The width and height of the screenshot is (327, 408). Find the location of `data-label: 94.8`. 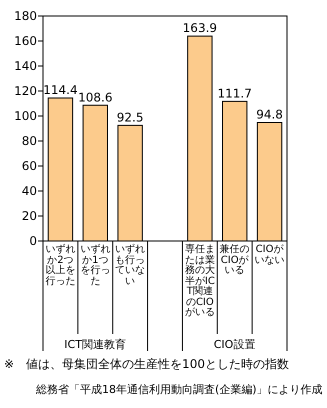

data-label: 94.8 is located at coordinates (269, 115).